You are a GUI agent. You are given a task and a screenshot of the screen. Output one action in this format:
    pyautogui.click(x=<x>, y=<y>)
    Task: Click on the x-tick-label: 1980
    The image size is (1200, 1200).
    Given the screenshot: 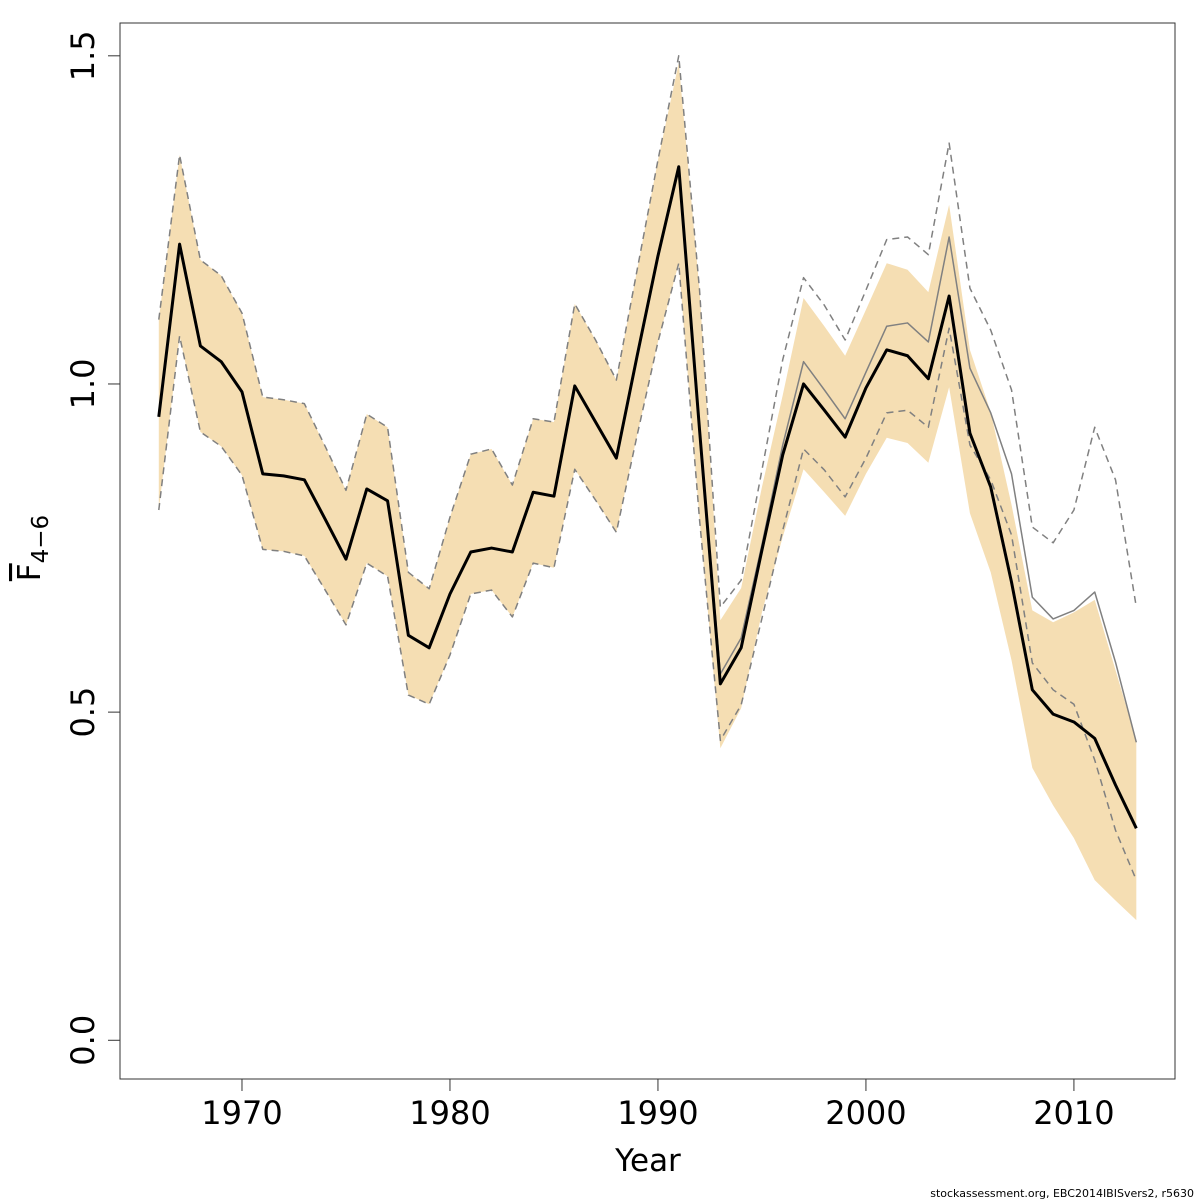 What is the action you would take?
    pyautogui.click(x=449, y=1113)
    